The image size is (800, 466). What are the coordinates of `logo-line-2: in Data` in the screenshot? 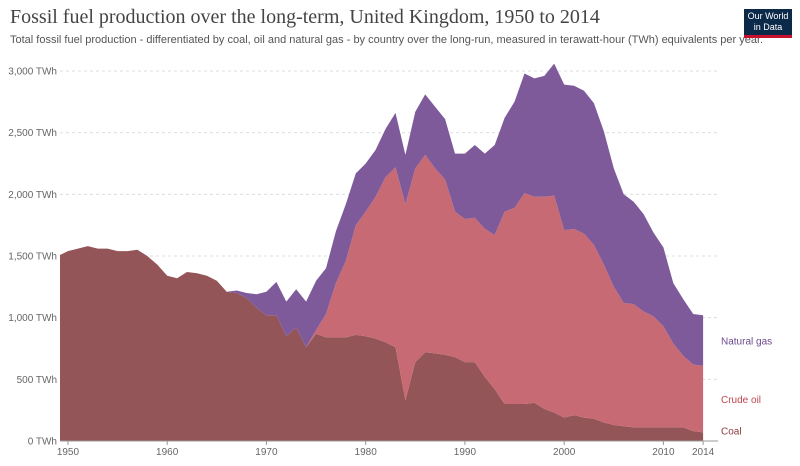 It's located at (768, 27).